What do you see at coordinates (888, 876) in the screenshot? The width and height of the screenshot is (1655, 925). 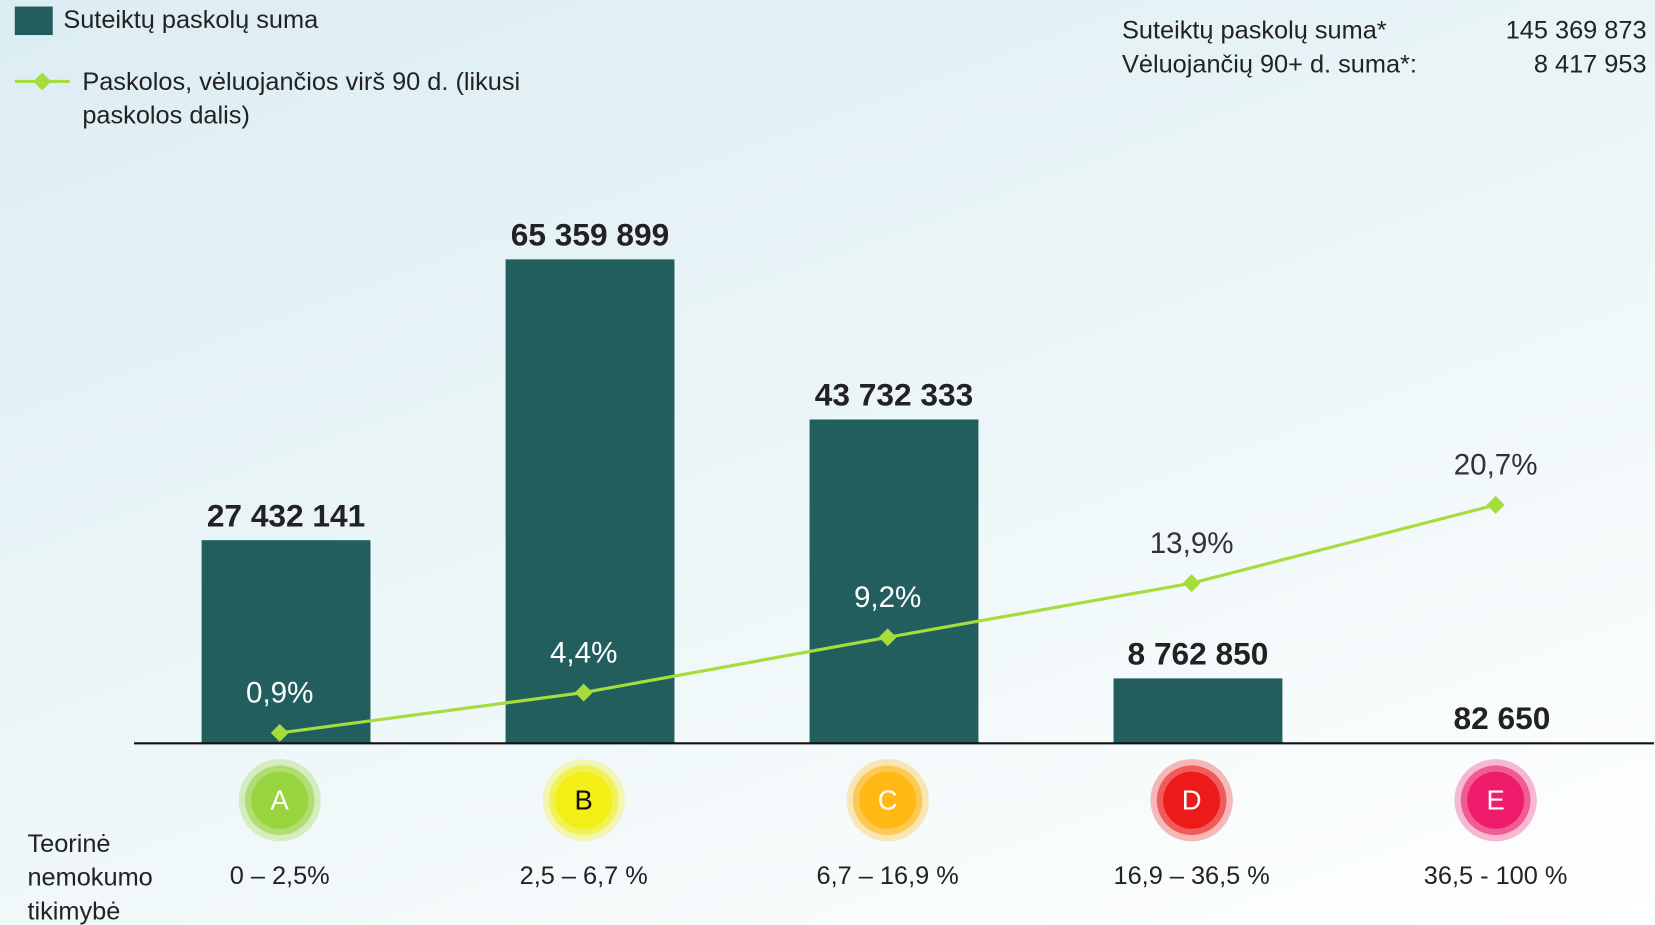 I see `category-range: 6,7 – 16,9 %` at bounding box center [888, 876].